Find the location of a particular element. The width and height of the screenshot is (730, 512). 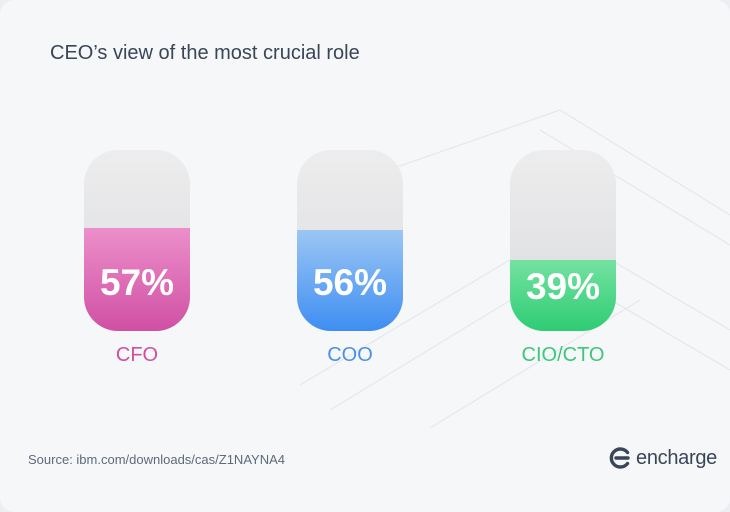

bar-fill-coo is located at coordinates (350, 280).